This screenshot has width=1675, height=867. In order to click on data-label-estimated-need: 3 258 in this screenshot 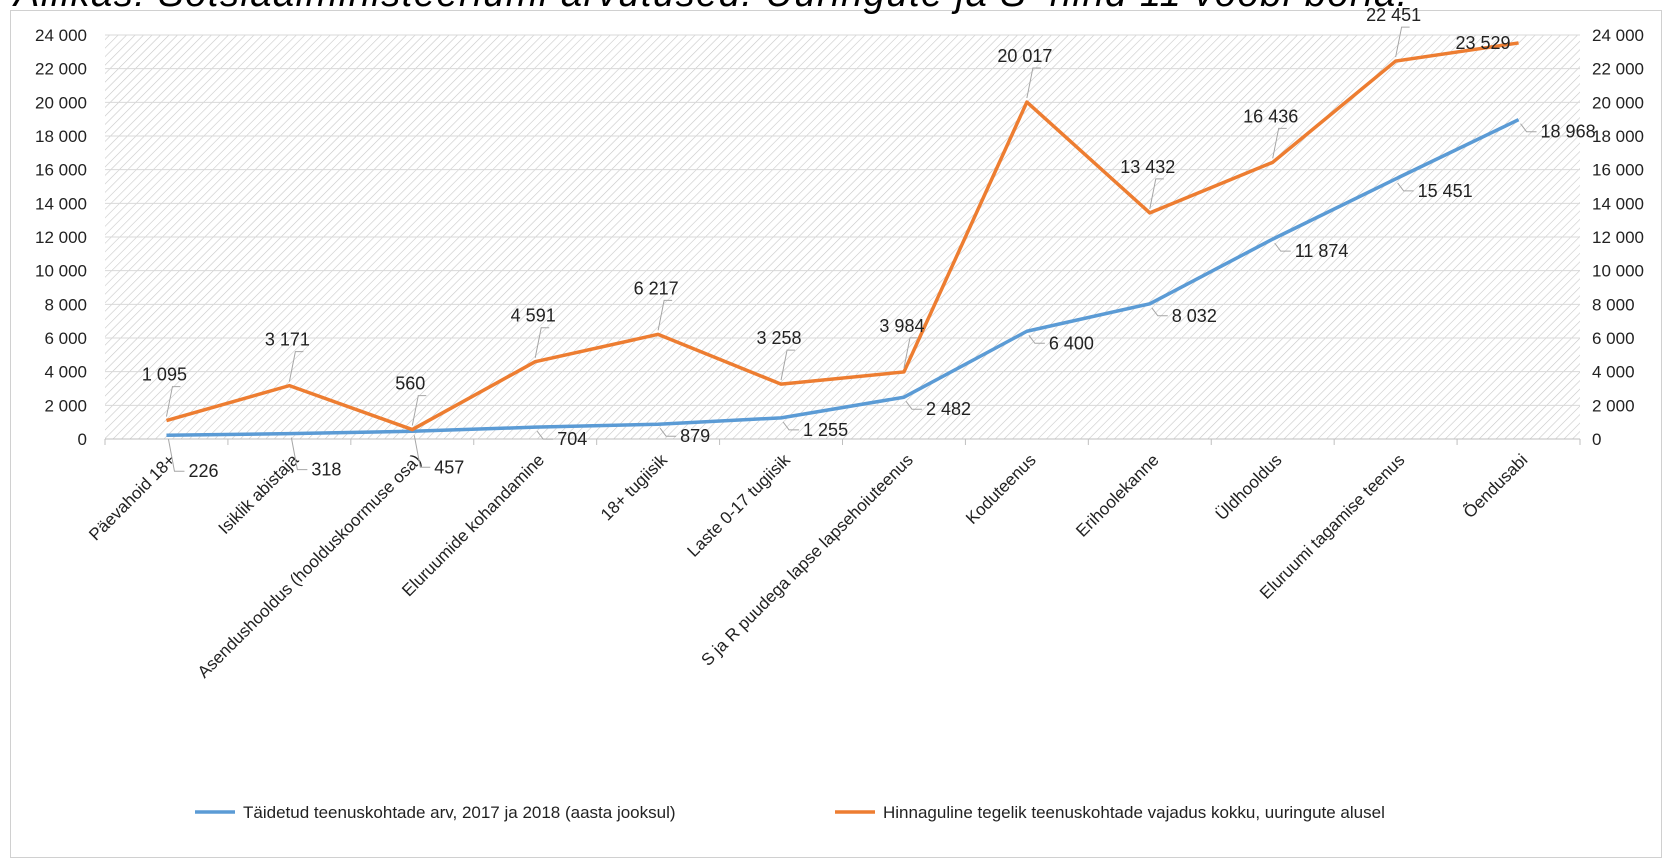, I will do `click(779, 338)`.